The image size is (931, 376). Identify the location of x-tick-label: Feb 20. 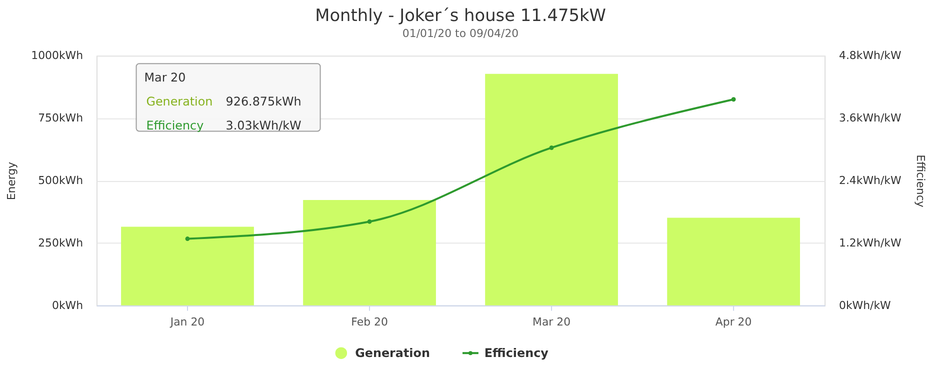
(369, 322).